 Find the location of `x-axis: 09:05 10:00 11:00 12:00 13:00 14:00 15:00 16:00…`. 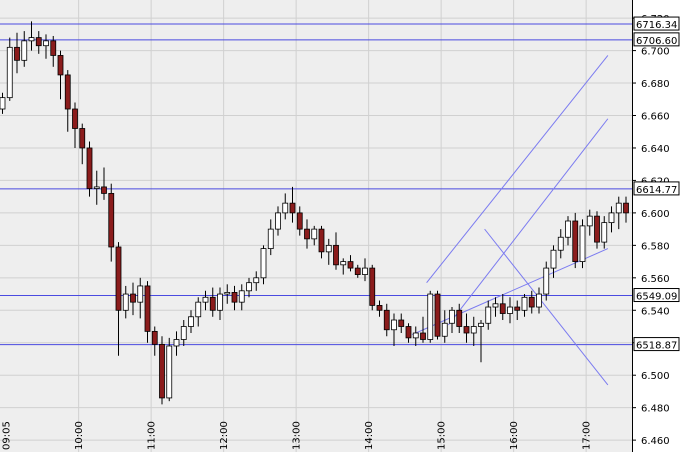

x-axis: 09:05 10:00 11:00 12:00 13:00 14:00 15:00 16:00… is located at coordinates (297, 435).